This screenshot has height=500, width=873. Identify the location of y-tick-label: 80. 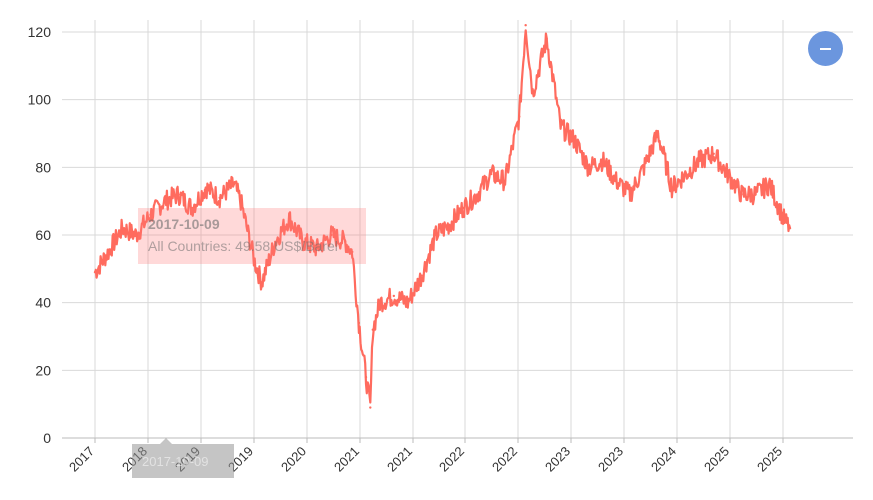
(43, 167).